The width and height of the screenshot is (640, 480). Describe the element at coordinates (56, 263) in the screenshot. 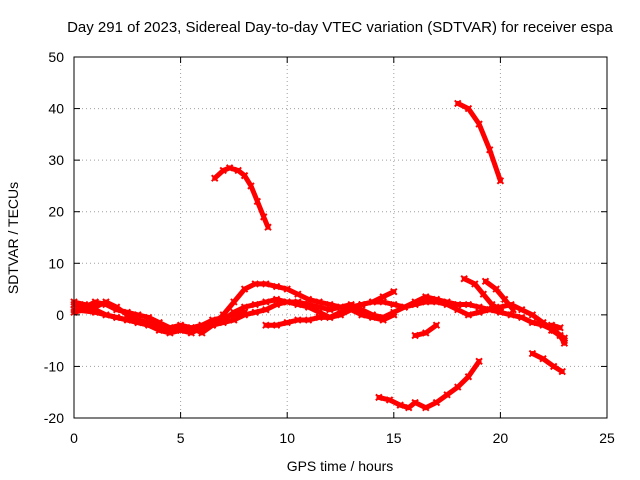

I see `y-tick-label: 10` at that location.